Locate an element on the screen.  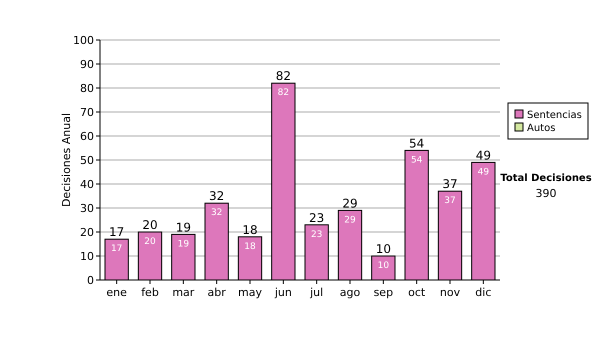
y-tick-label: 0 is located at coordinates (90, 280).